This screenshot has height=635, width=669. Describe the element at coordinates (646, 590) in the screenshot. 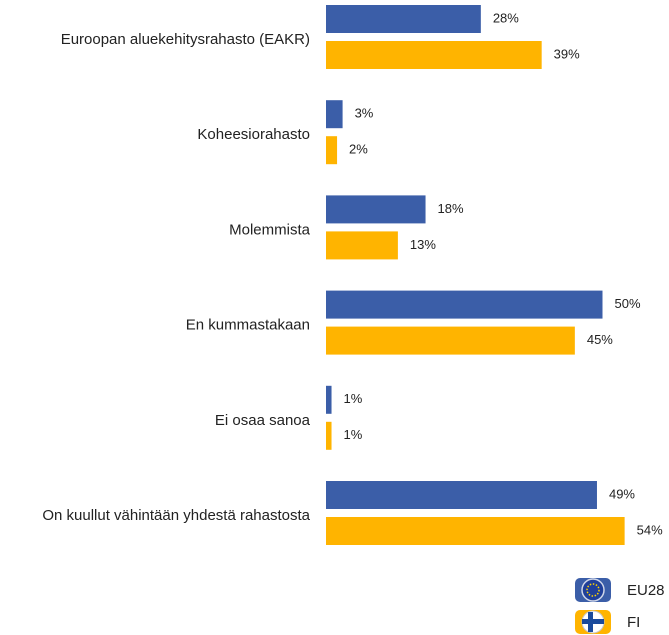

I see `legend-label: EU28` at that location.